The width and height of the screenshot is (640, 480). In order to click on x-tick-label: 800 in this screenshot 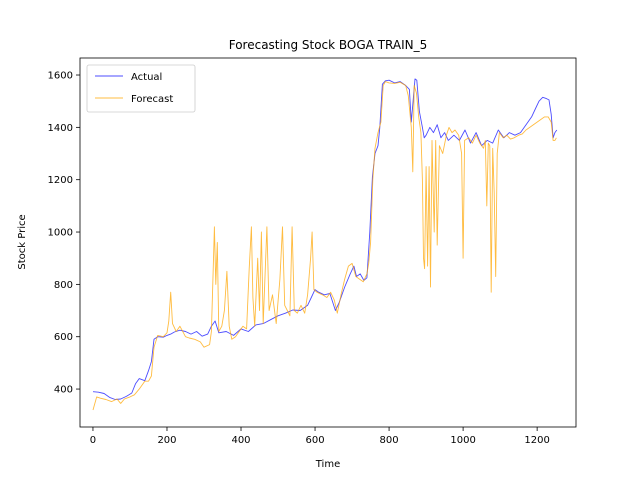, I will do `click(389, 440)`.